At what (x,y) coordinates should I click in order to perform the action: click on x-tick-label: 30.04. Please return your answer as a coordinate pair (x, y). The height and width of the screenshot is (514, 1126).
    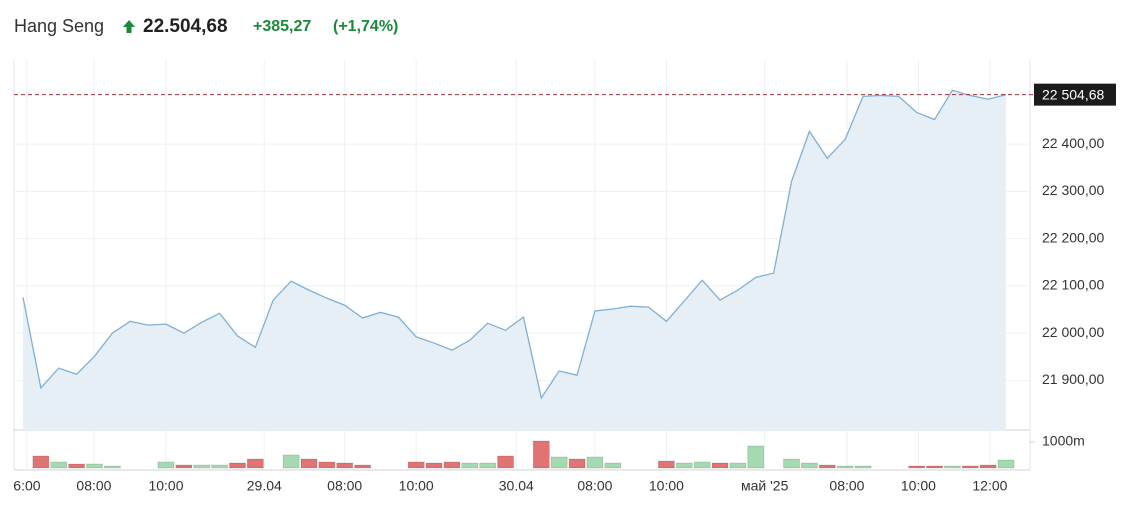
    Looking at the image, I should click on (516, 486).